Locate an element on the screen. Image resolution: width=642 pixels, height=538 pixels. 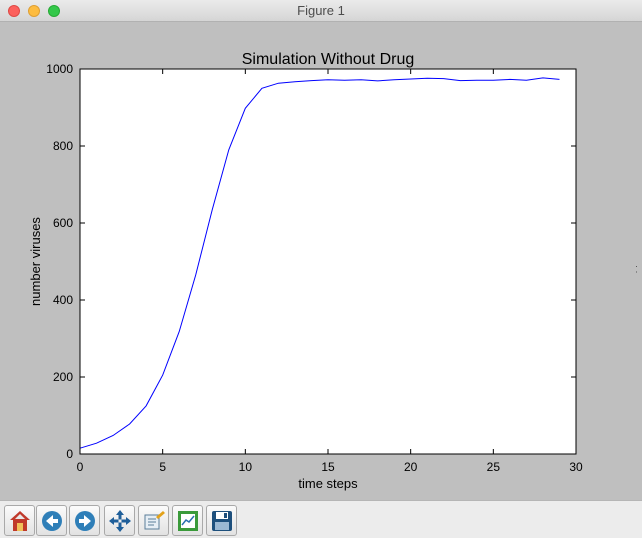
y-tick-label: 600 is located at coordinates (63, 223).